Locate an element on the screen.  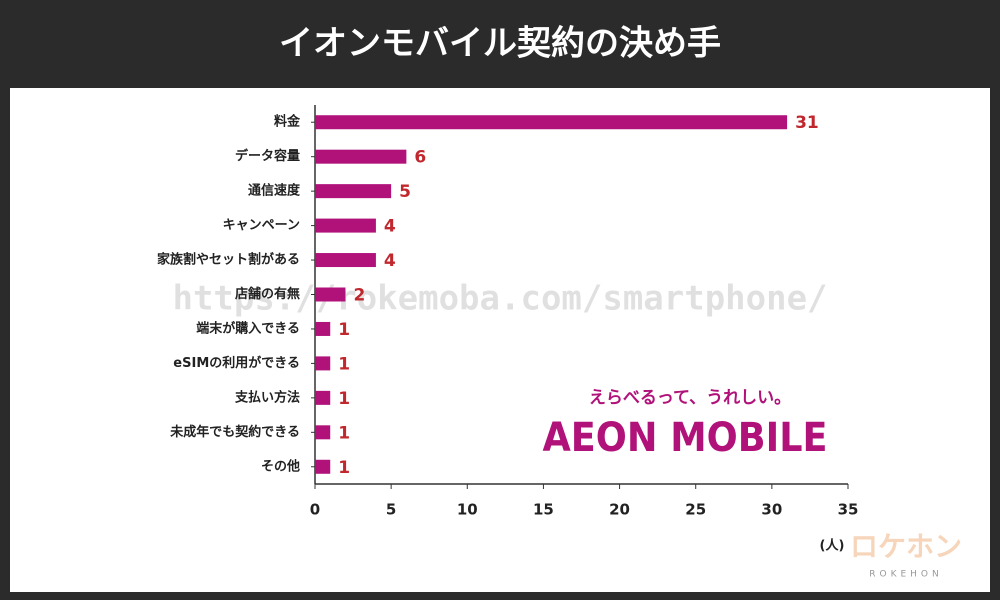
brand-name: AEON MOBILE is located at coordinates (685, 438).